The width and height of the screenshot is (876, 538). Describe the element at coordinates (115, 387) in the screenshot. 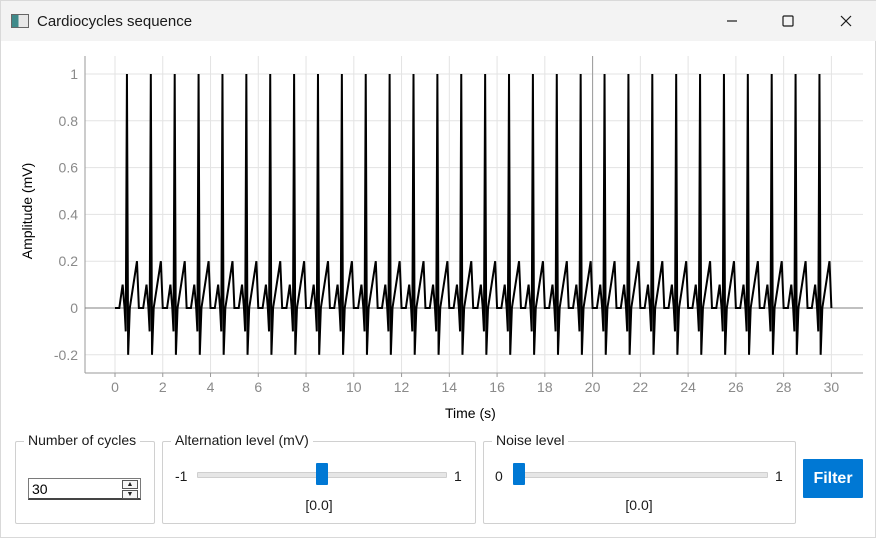

I see `x-tick-label: 0` at that location.